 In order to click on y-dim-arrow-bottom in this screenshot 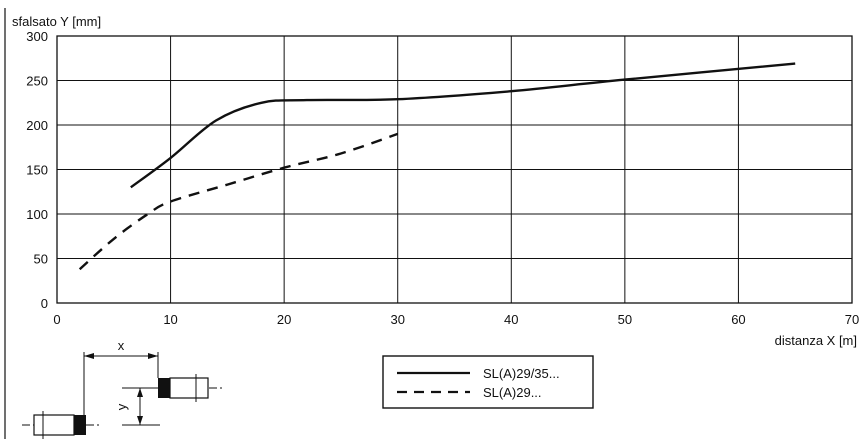, I will do `click(140, 420)`.